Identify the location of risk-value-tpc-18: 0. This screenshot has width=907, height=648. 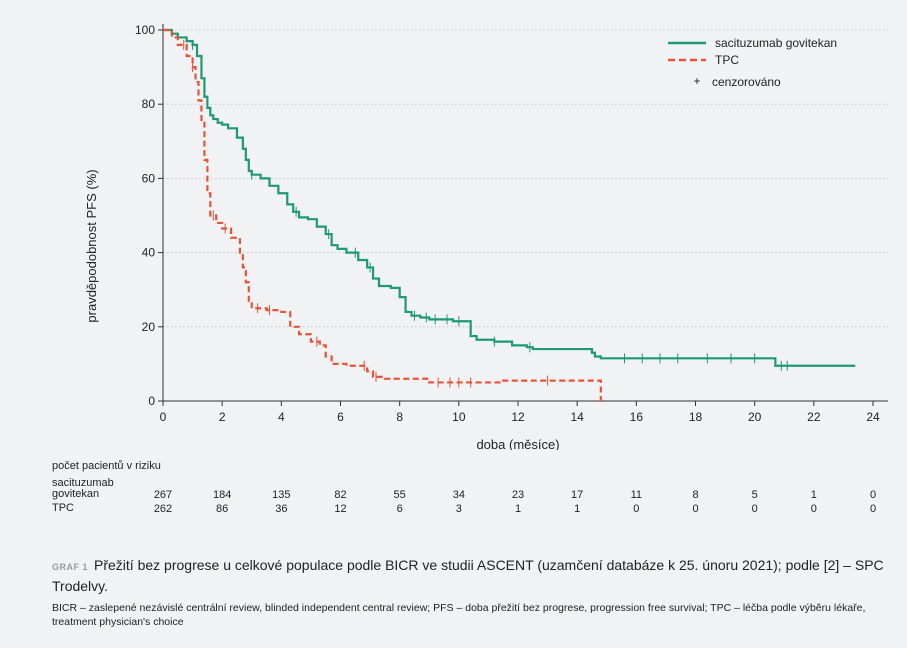
(695, 509).